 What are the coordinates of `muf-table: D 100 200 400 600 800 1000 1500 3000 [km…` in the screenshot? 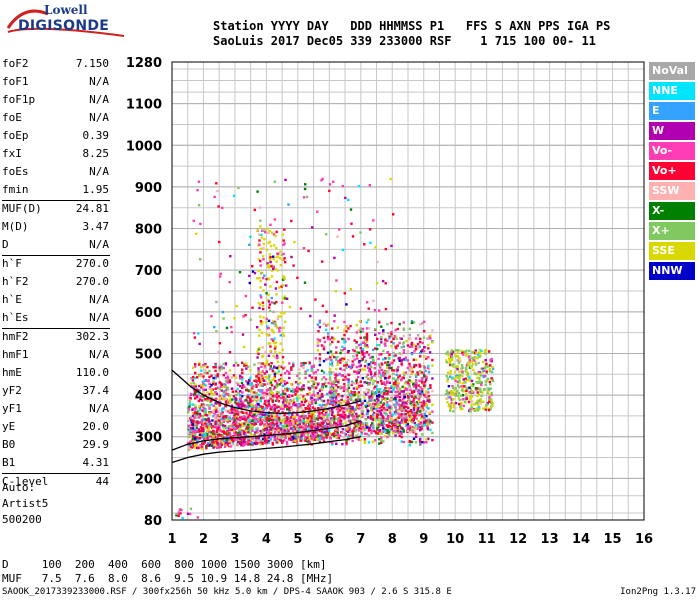 It's located at (167, 572).